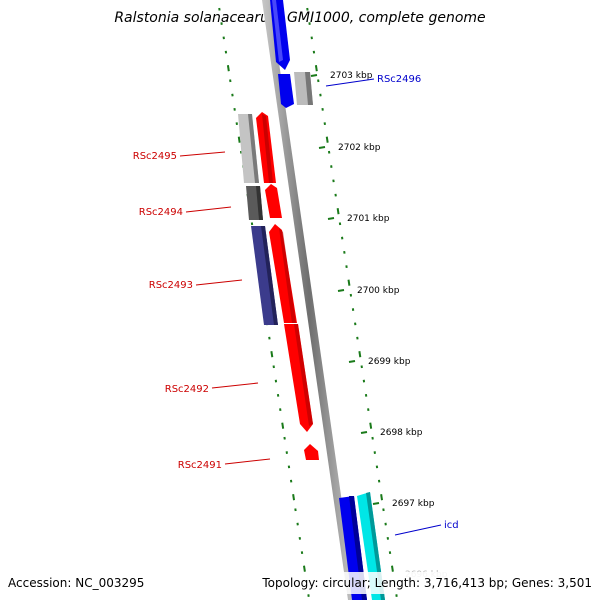  Describe the element at coordinates (298, 378) in the screenshot. I see `feature-red-RSc2492` at that location.